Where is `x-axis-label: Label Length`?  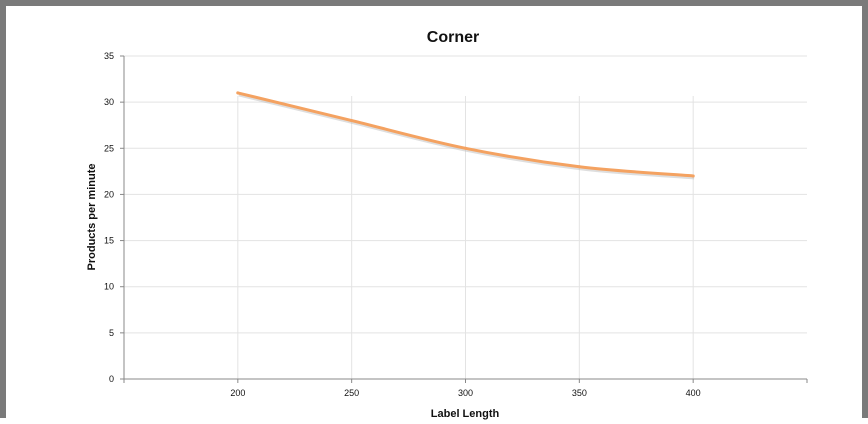
x-axis-label: Label Length is located at coordinates (465, 414).